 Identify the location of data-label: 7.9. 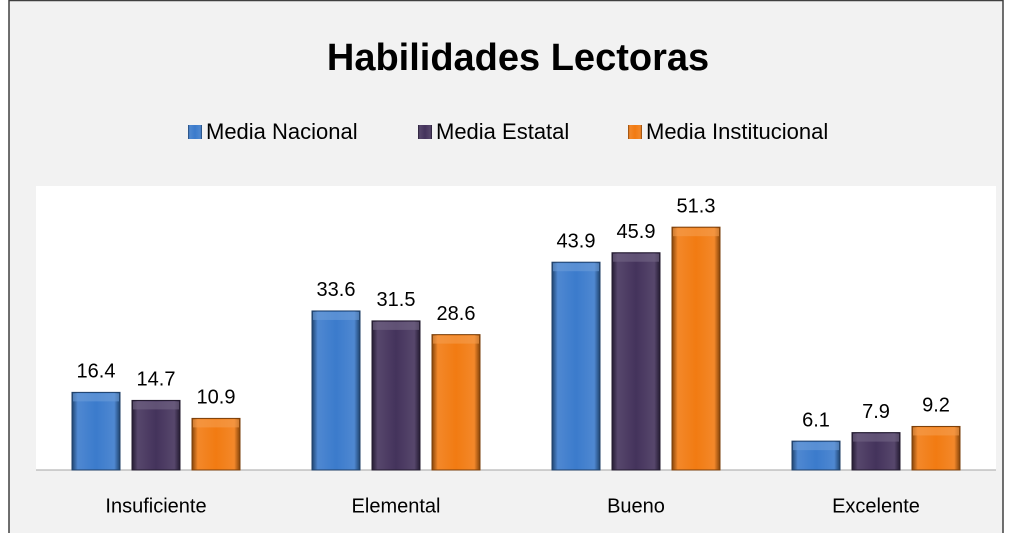
(876, 412).